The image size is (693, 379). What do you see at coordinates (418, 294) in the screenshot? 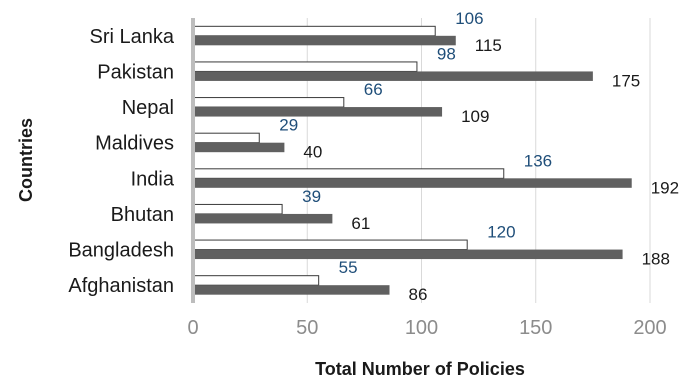
I see `data-label: 86` at bounding box center [418, 294].